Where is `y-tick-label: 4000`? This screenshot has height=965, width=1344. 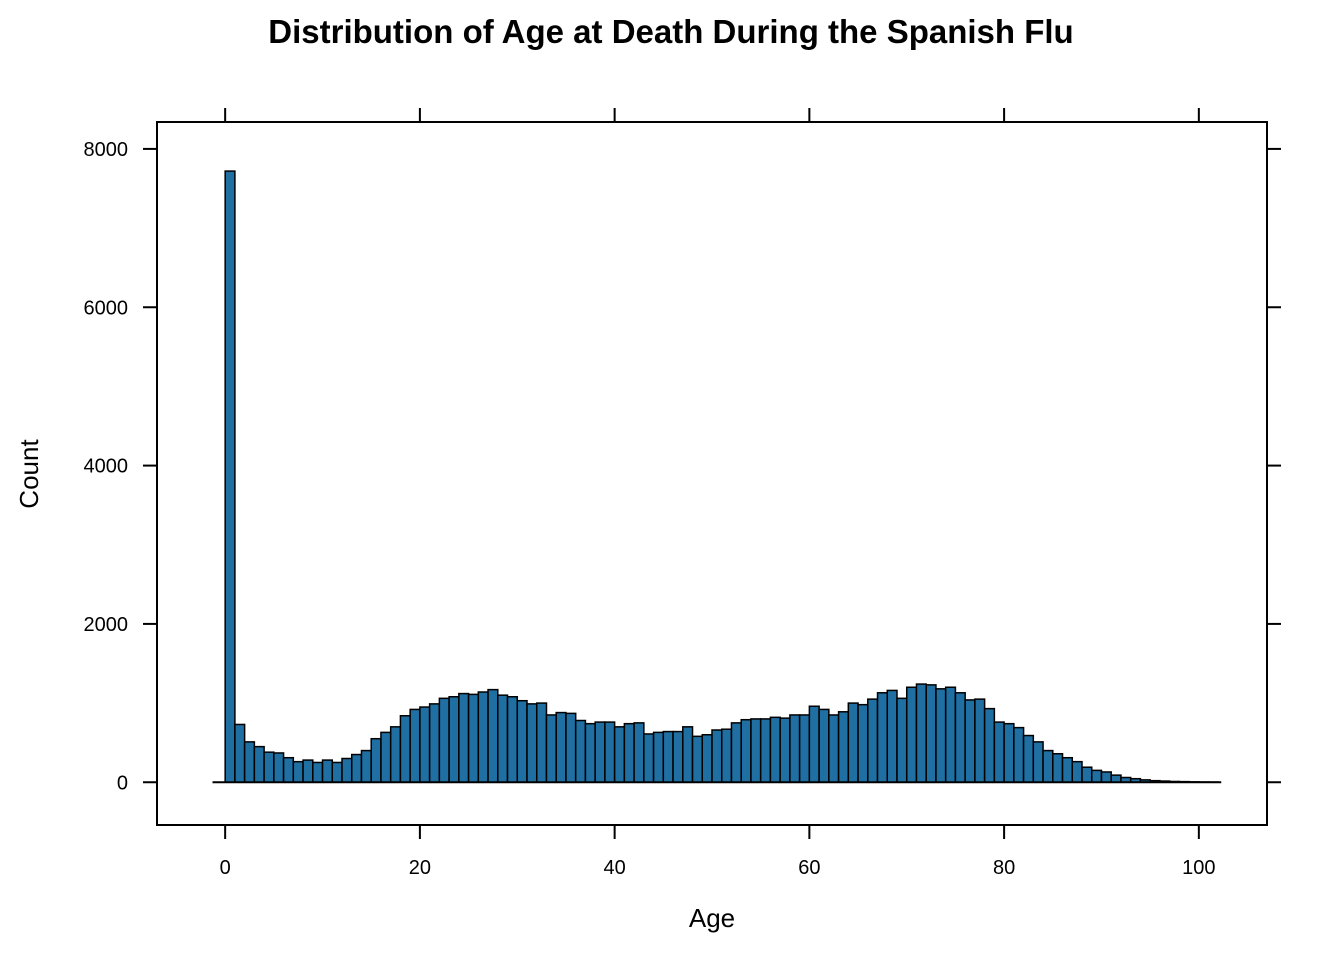 y-tick-label: 4000 is located at coordinates (106, 467).